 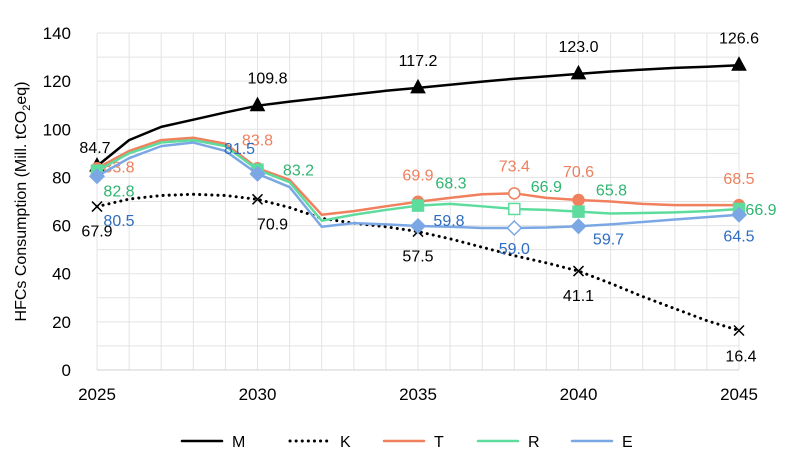 I want to click on data-label-r: 82.8, so click(x=118, y=192).